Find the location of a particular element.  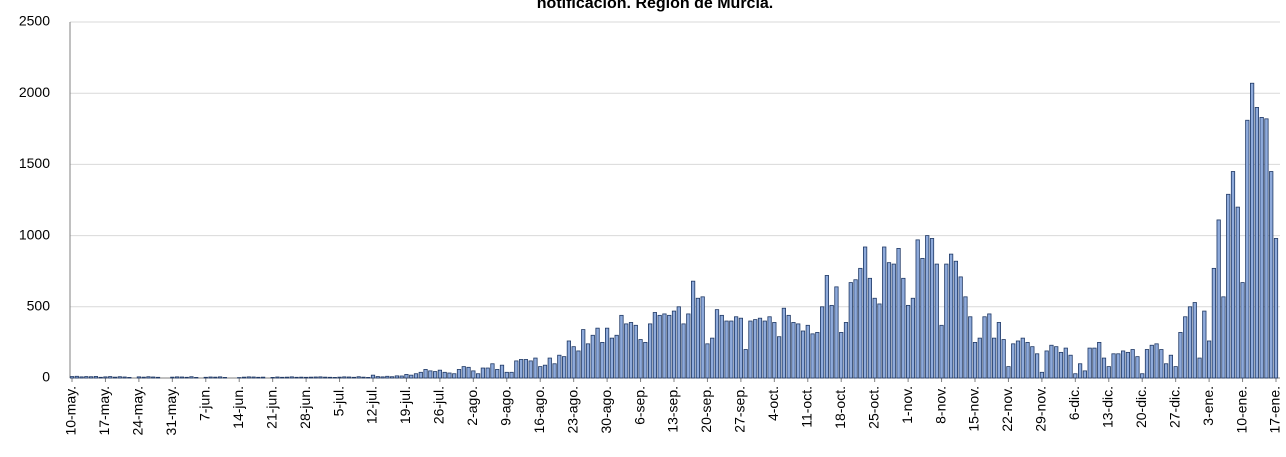

x-tick-label: 25-oct. is located at coordinates (873, 407).